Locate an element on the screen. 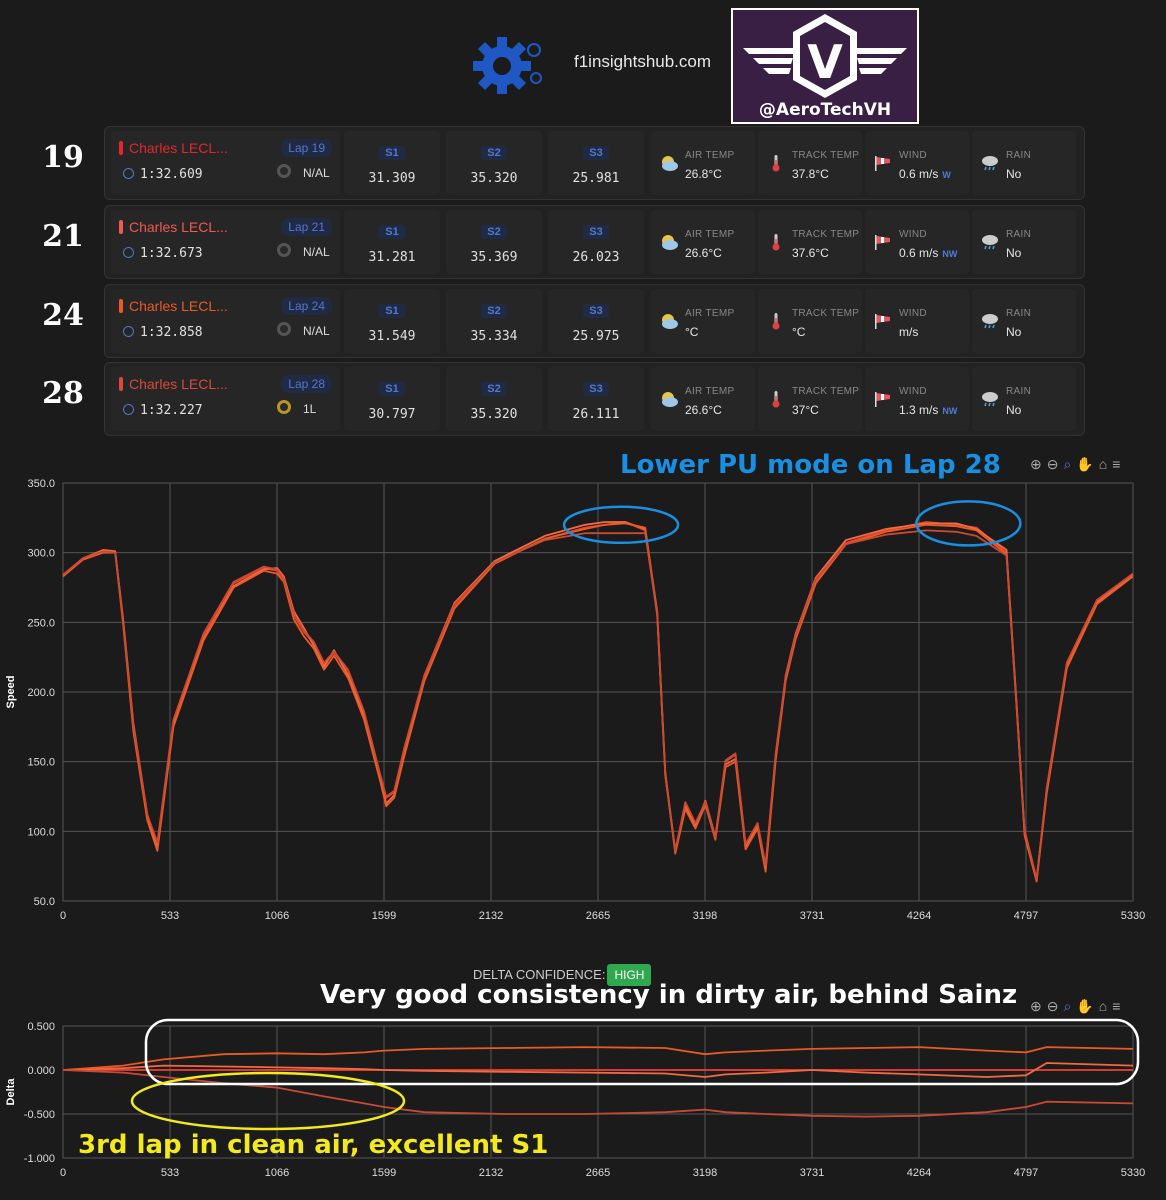 The height and width of the screenshot is (1200, 1166). delta-pan-icon: ✋ is located at coordinates (1087, 1006).